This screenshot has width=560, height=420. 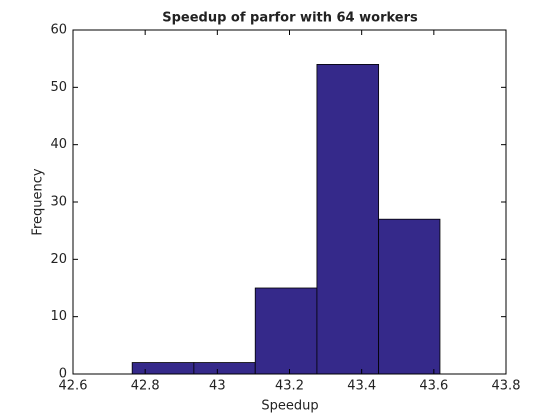 I want to click on x-tick-label: 42.6, so click(x=73, y=386).